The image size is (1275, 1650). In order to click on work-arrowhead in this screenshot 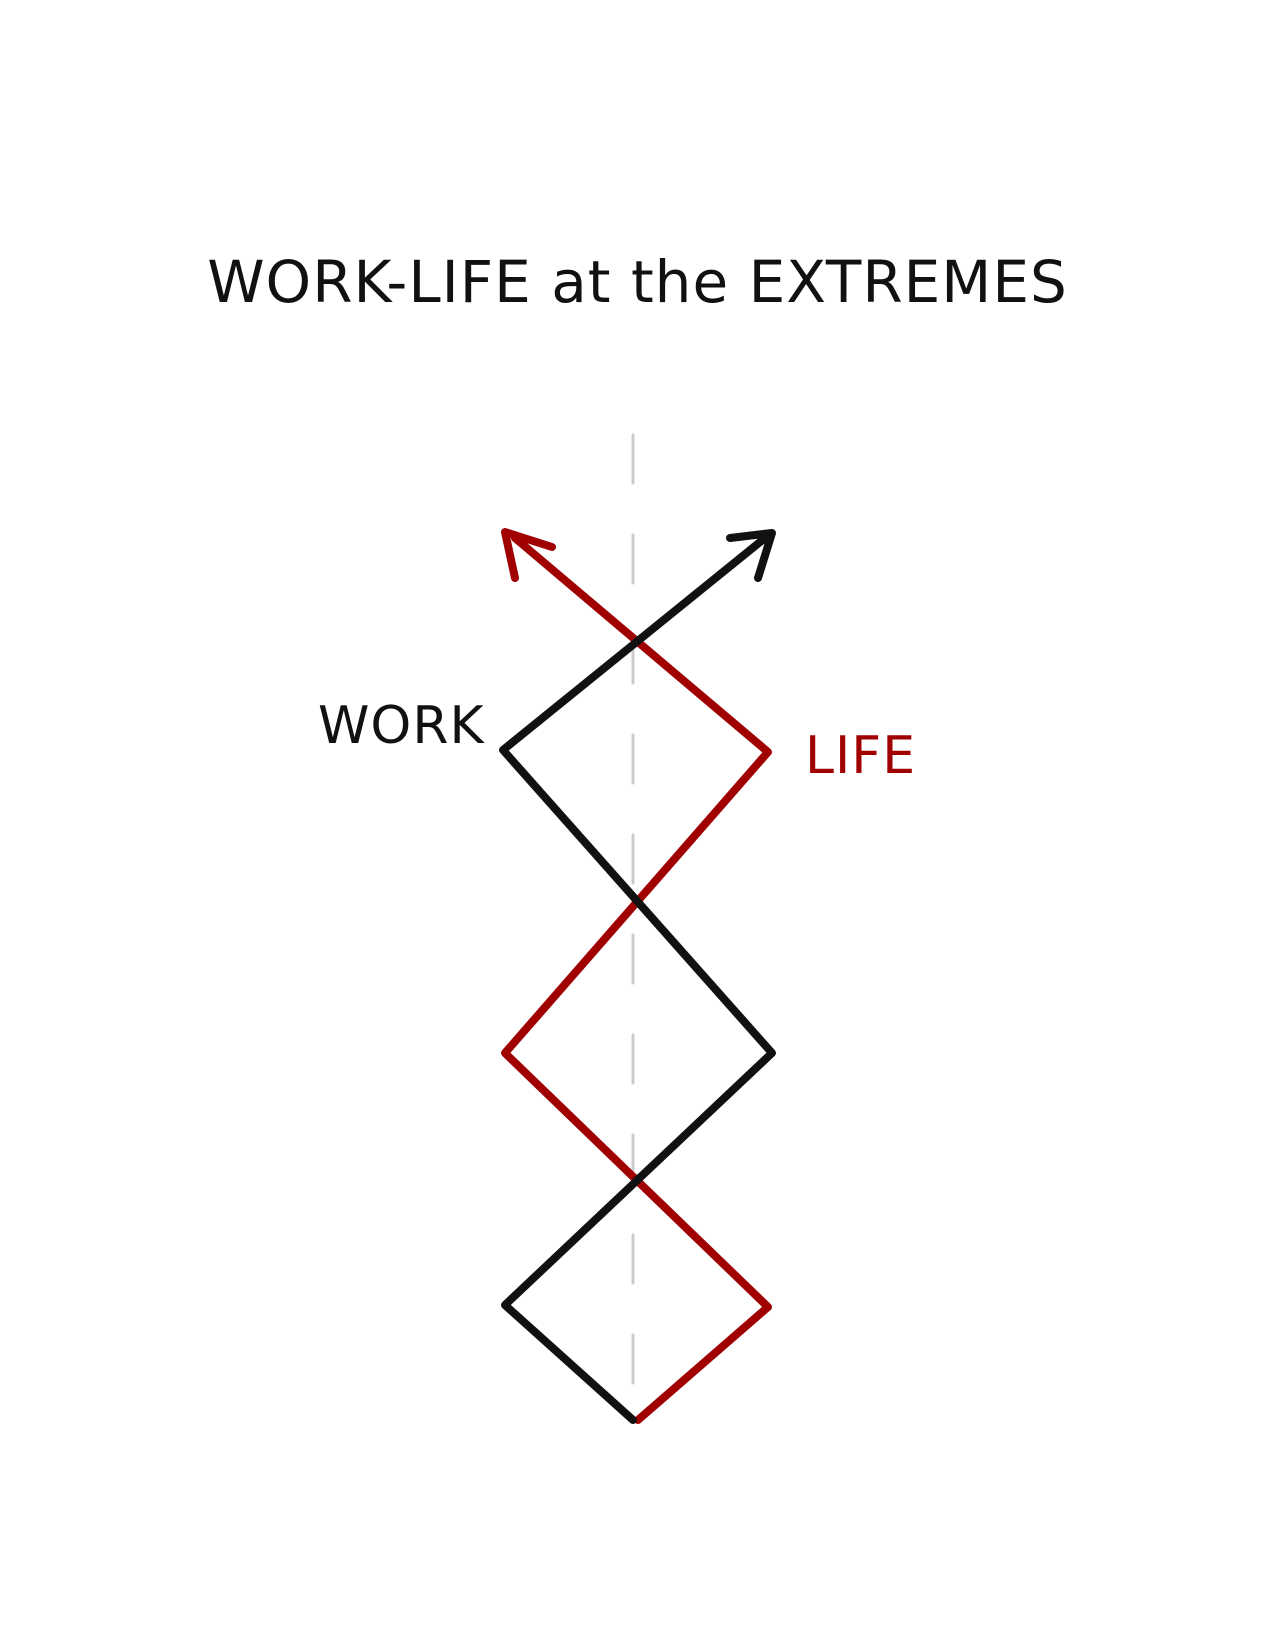, I will do `click(751, 555)`.